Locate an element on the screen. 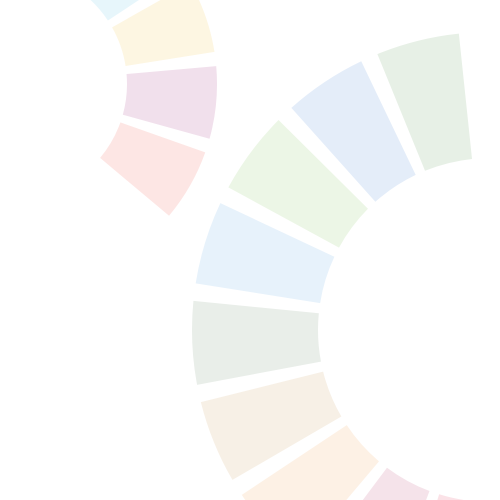 The width and height of the screenshot is (500, 500). small-ring is located at coordinates (153, 108).